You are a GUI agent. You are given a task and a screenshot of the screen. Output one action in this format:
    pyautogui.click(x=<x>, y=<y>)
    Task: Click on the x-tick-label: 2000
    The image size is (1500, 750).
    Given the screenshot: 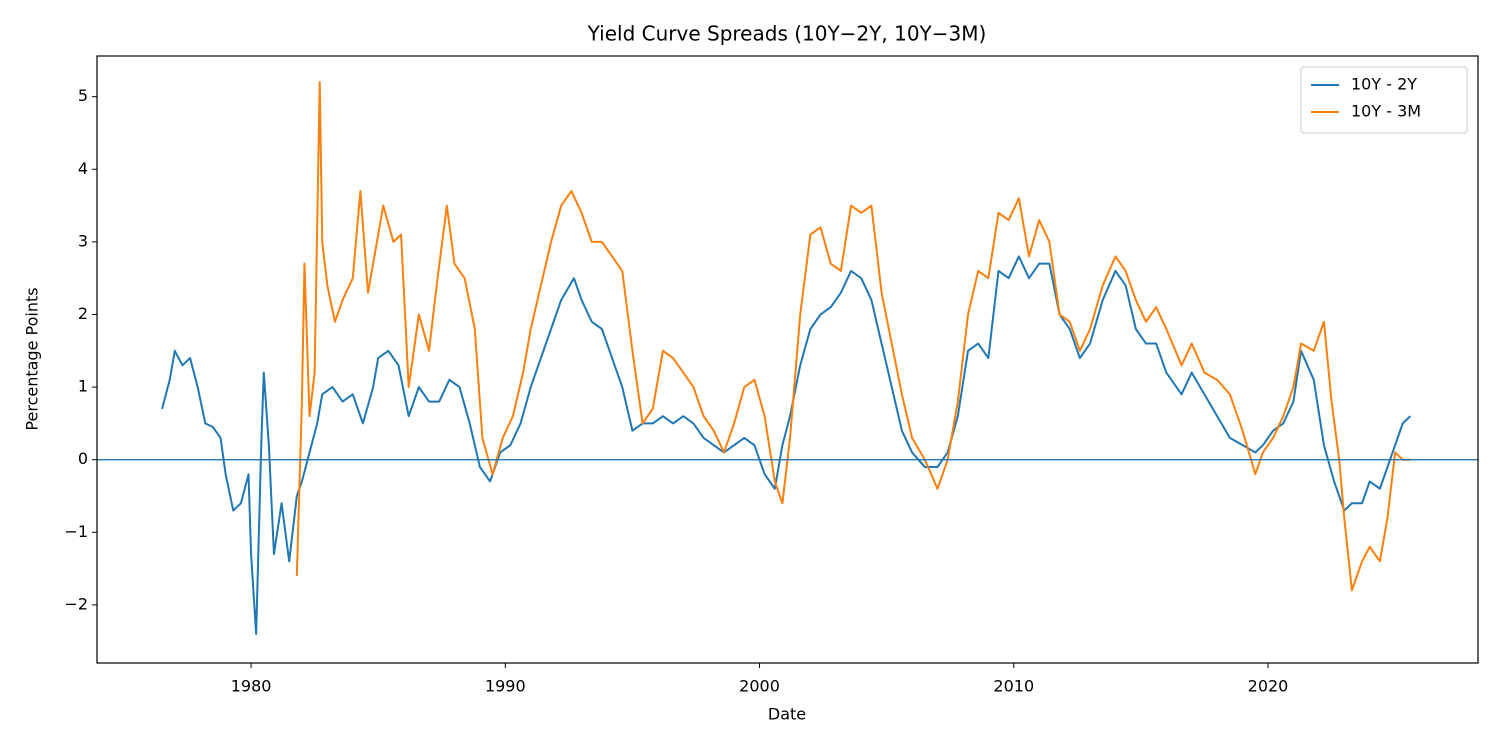 What is the action you would take?
    pyautogui.click(x=759, y=686)
    